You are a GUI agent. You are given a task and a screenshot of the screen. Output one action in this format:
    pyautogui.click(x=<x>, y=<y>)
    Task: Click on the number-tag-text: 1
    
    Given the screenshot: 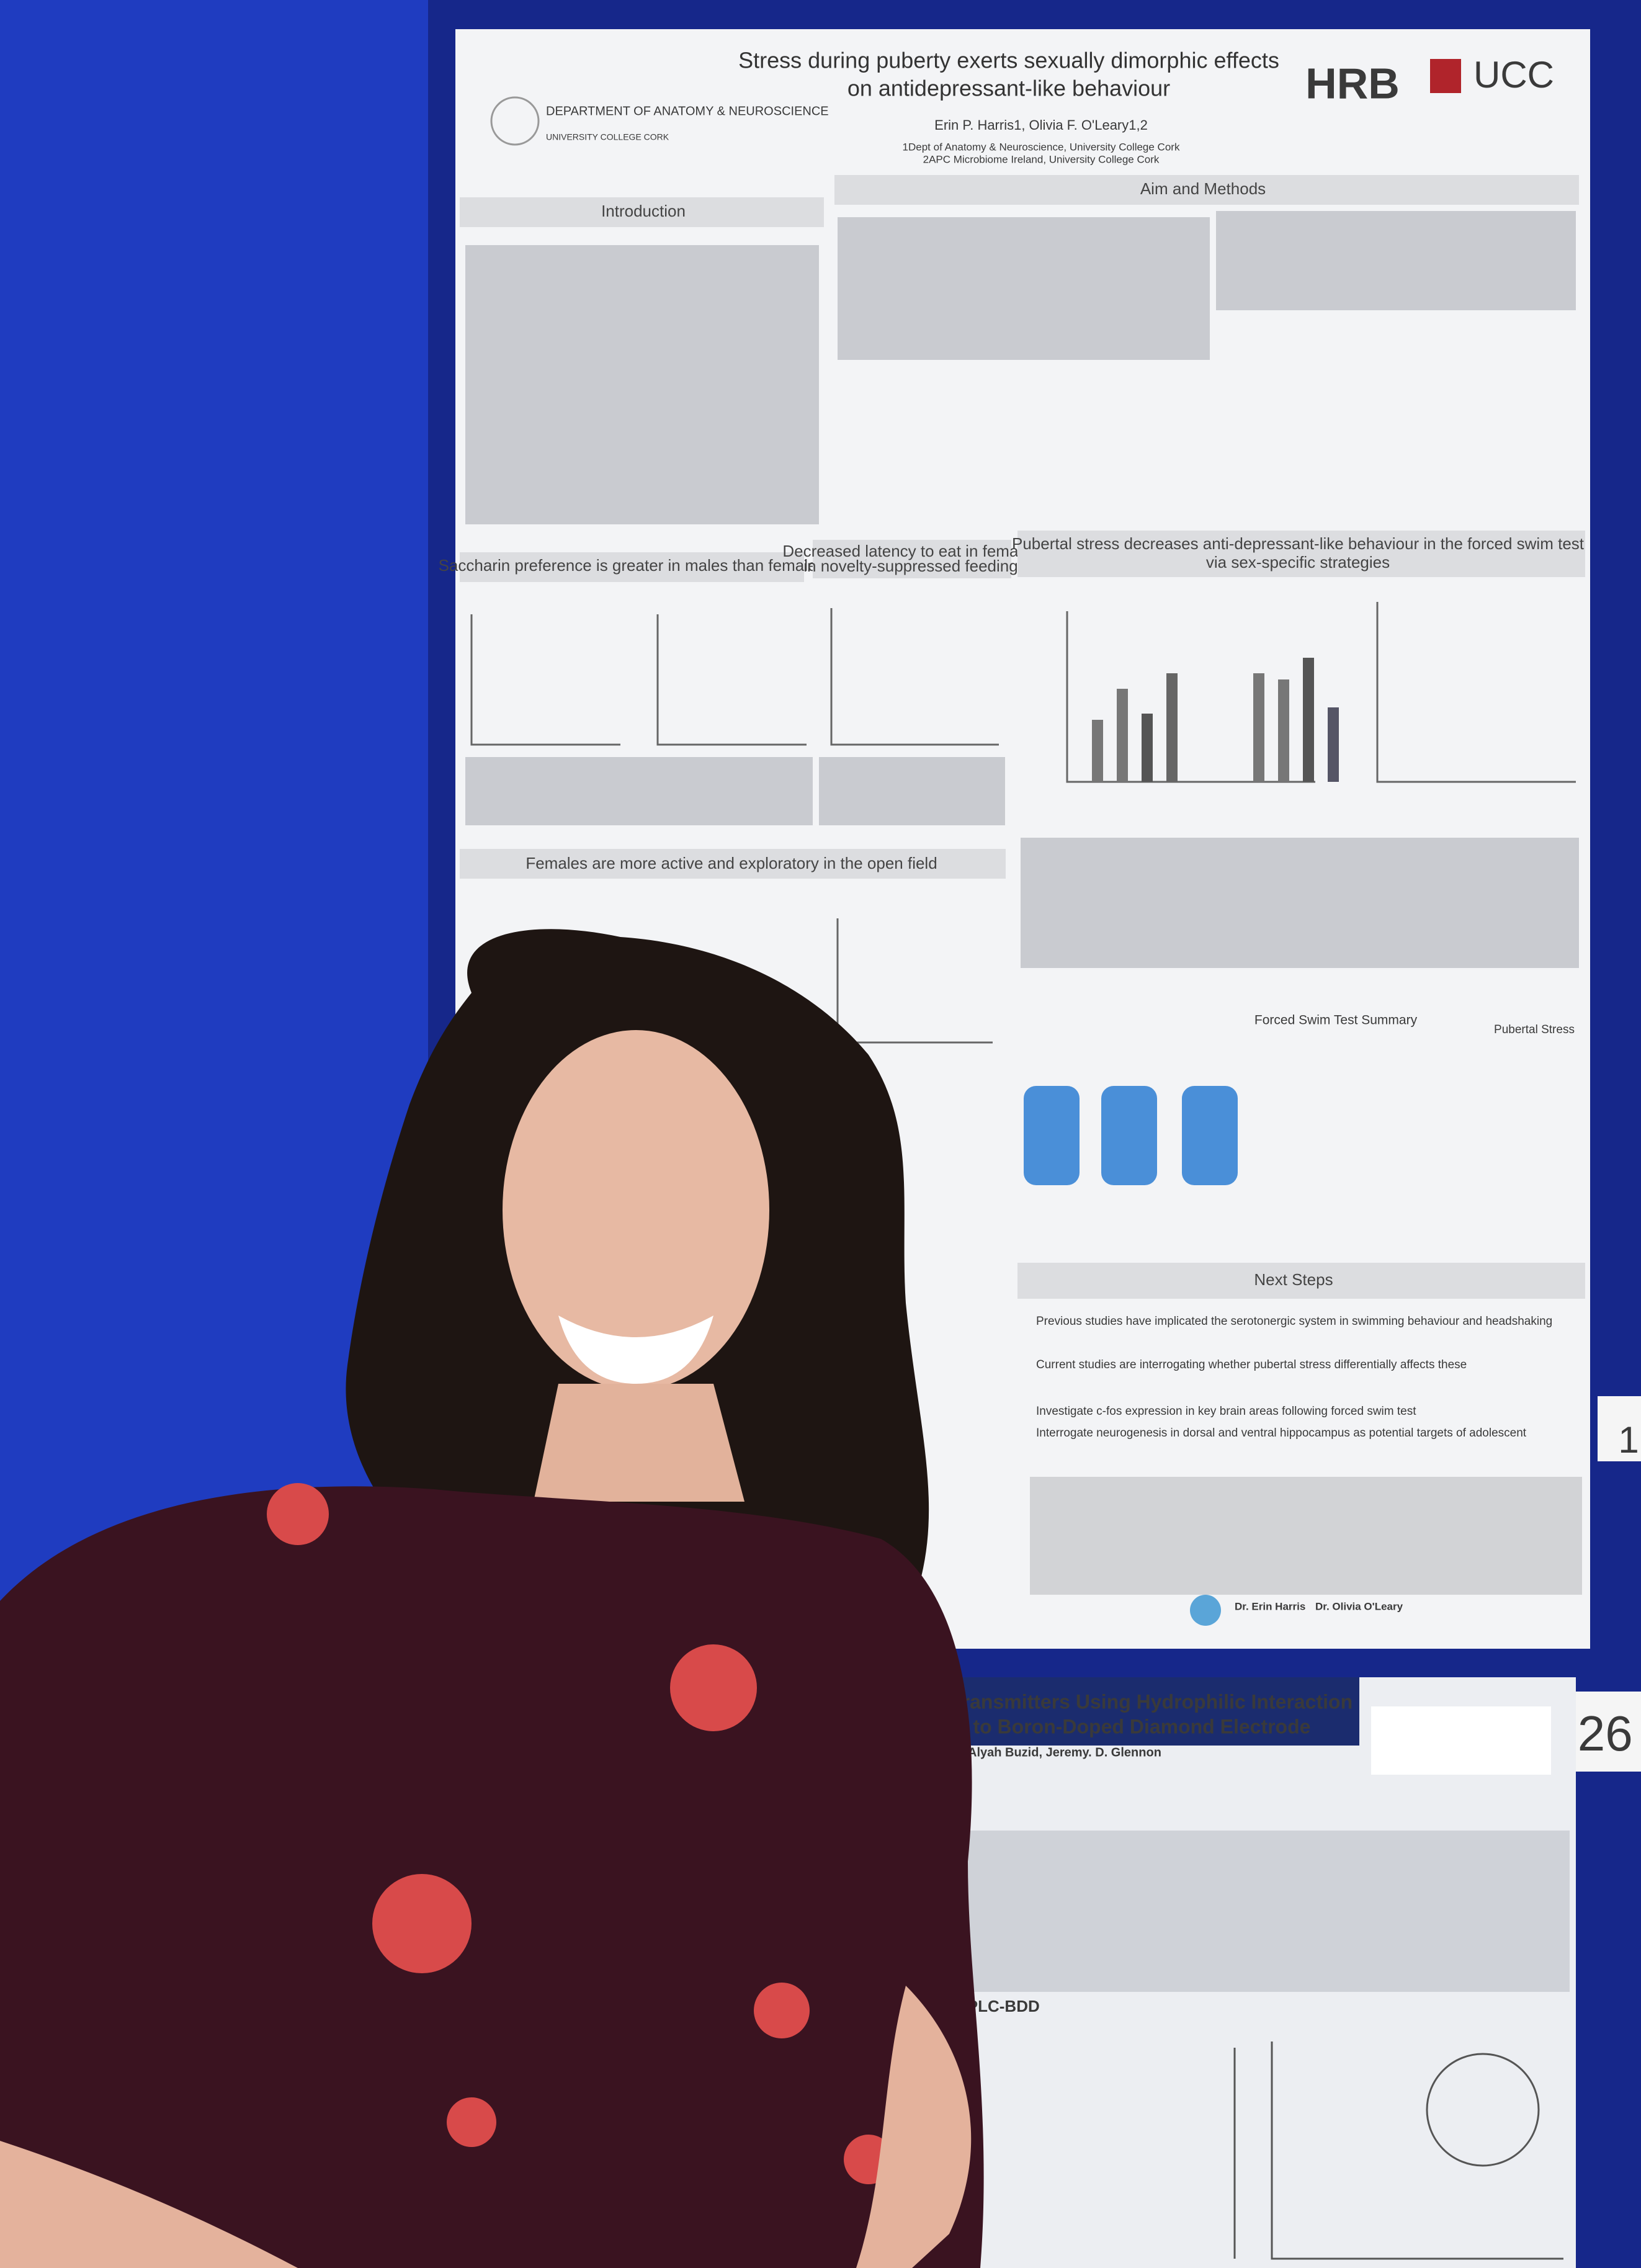 What is the action you would take?
    pyautogui.click(x=1628, y=1440)
    